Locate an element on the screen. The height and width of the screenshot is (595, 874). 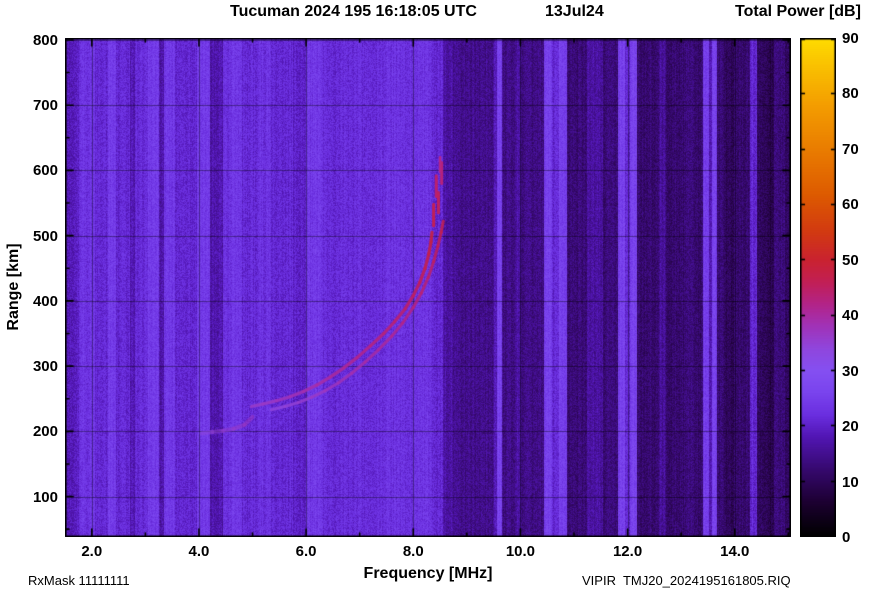
y-tick-label: 600 is located at coordinates (45, 171).